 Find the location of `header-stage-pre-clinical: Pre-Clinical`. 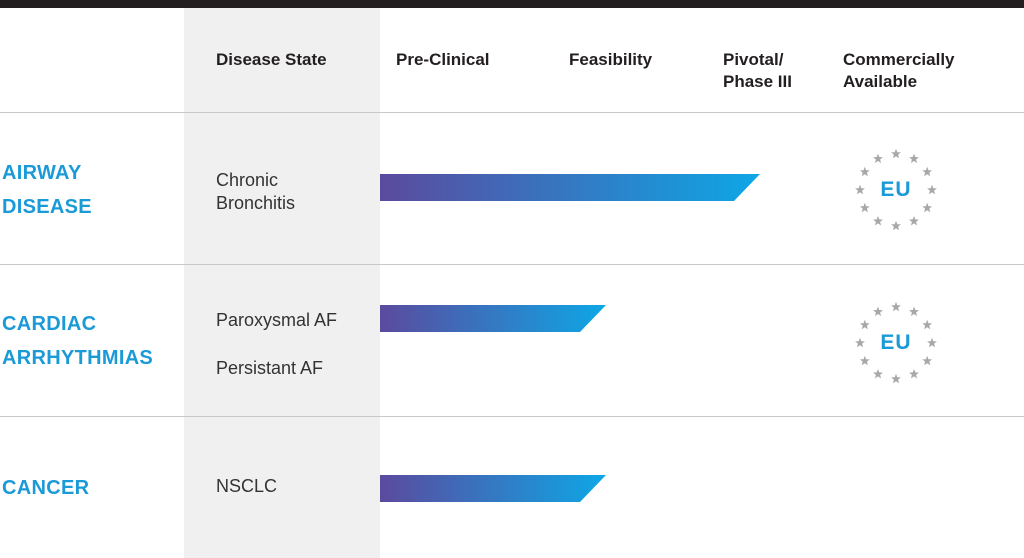

header-stage-pre-clinical: Pre-Clinical is located at coordinates (443, 59).